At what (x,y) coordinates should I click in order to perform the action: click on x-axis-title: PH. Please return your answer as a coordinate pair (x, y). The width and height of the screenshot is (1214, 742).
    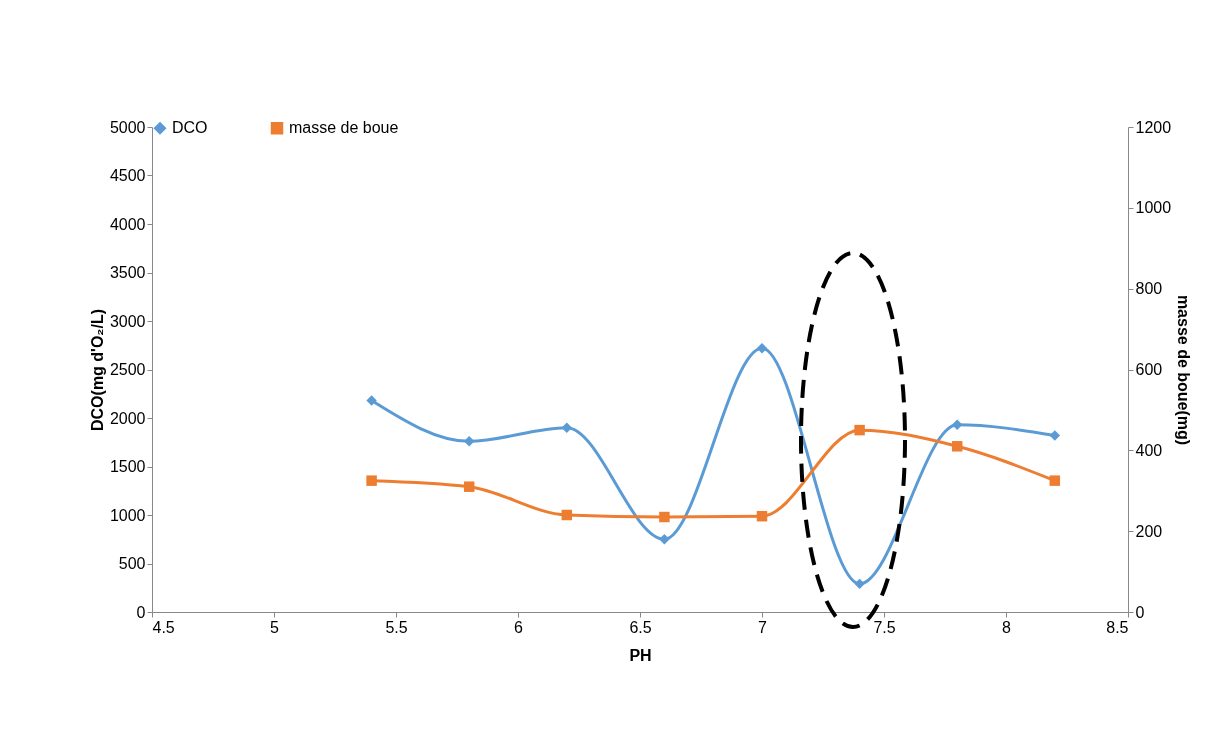
    Looking at the image, I should click on (640, 655).